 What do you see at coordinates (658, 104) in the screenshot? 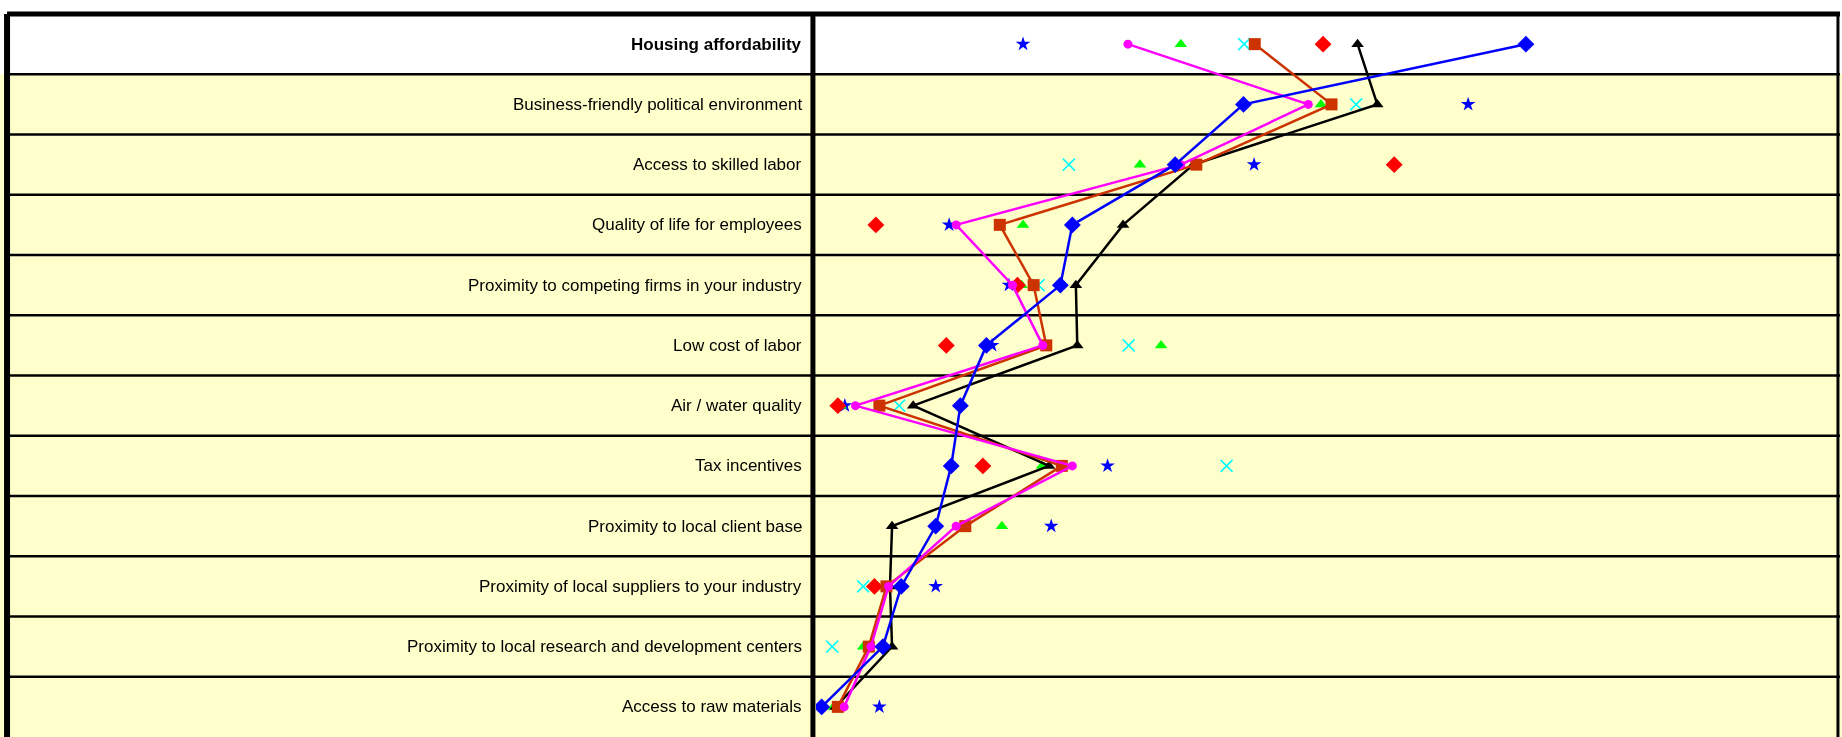
I see `y-tick-label: Business-friendly political environment` at bounding box center [658, 104].